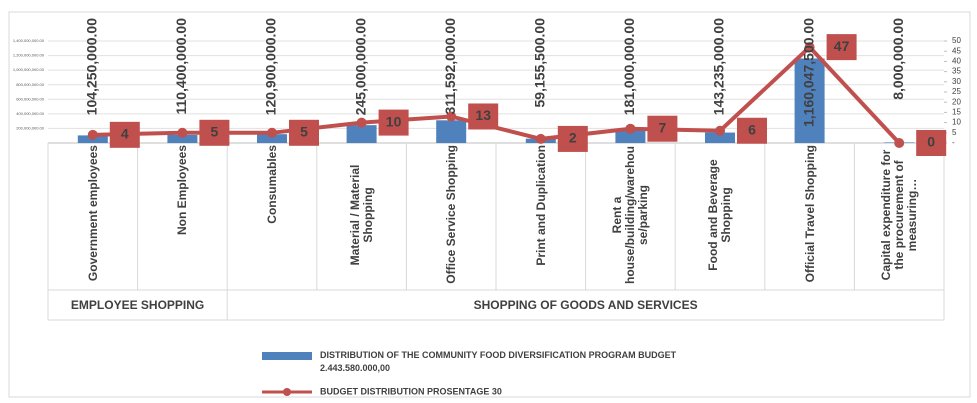 This screenshot has width=977, height=403. What do you see at coordinates (30, 127) in the screenshot?
I see `y-tick-label: 200,000,000.00` at bounding box center [30, 127].